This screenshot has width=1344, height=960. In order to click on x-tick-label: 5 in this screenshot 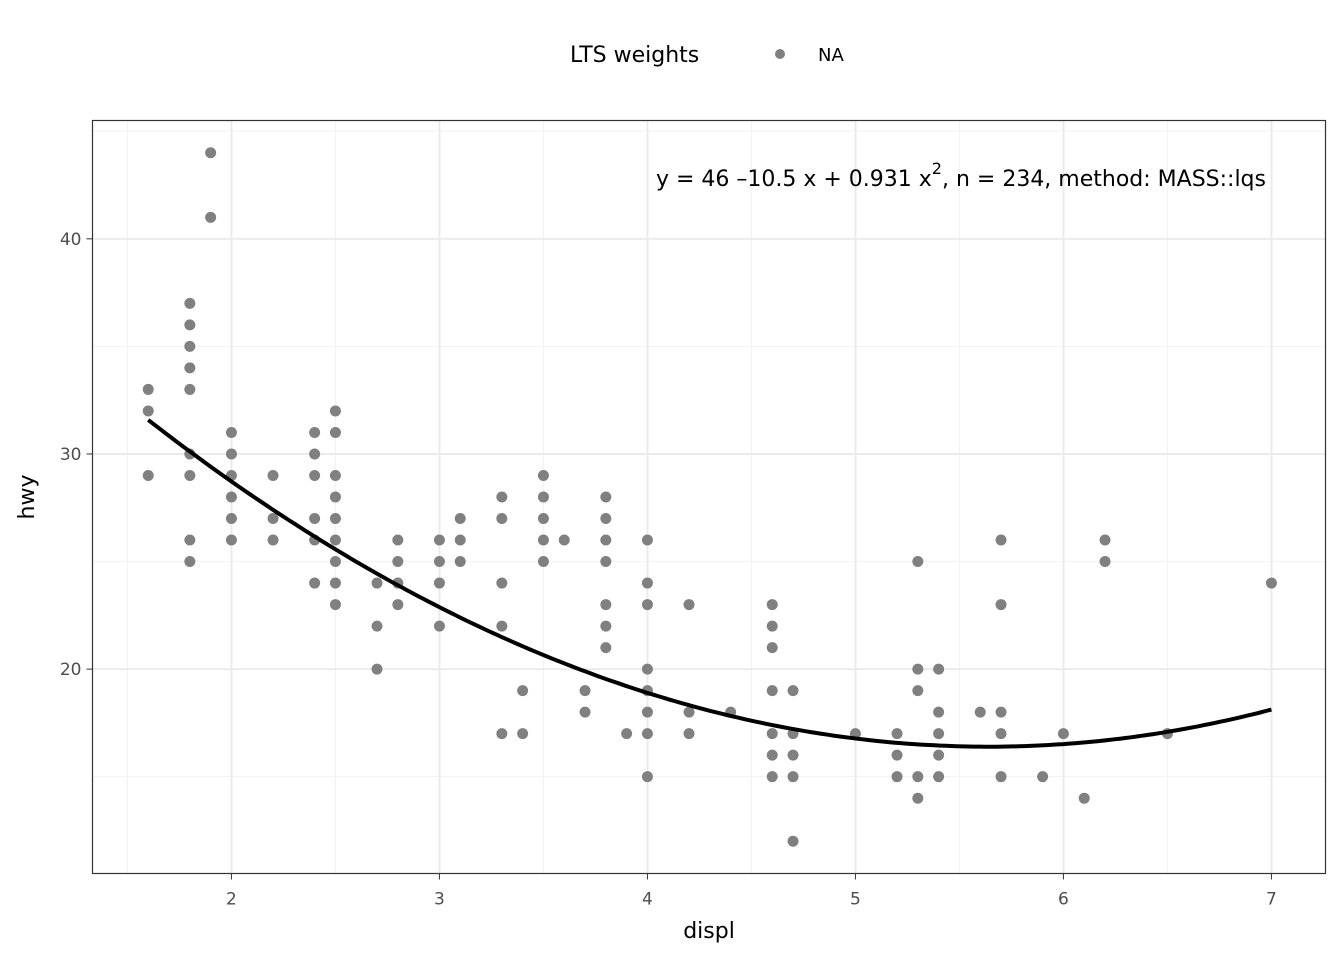, I will do `click(855, 900)`.